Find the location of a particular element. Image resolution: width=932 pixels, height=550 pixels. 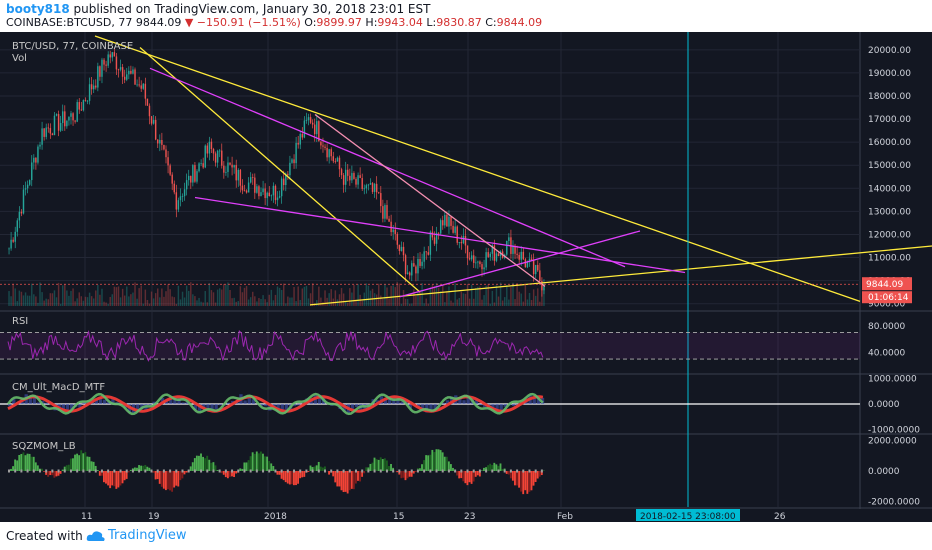

price-tick-label: 19000.00 is located at coordinates (889, 74).